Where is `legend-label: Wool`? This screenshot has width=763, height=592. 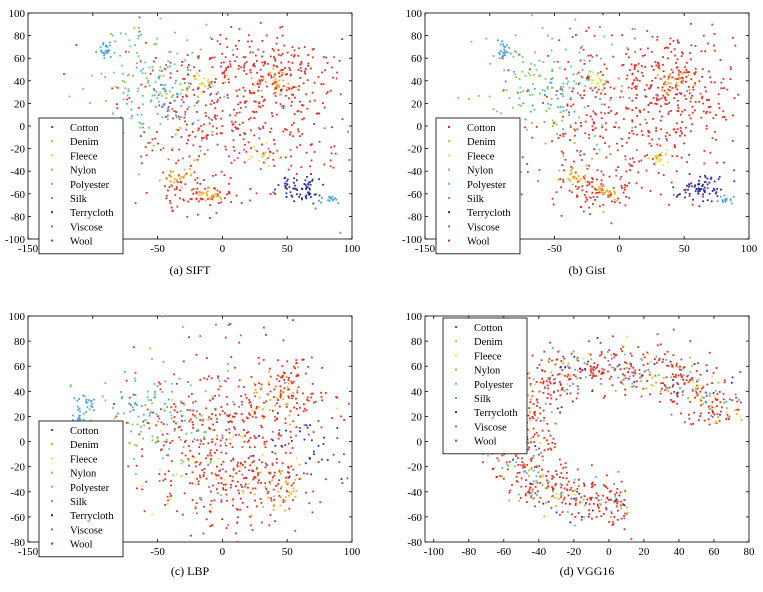 legend-label: Wool is located at coordinates (478, 242).